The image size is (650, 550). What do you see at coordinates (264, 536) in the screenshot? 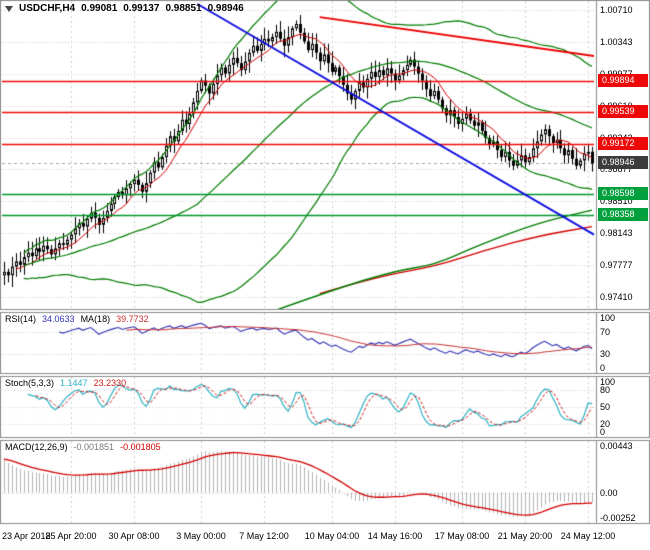
I see `date-label: 7 May 12:00` at bounding box center [264, 536].